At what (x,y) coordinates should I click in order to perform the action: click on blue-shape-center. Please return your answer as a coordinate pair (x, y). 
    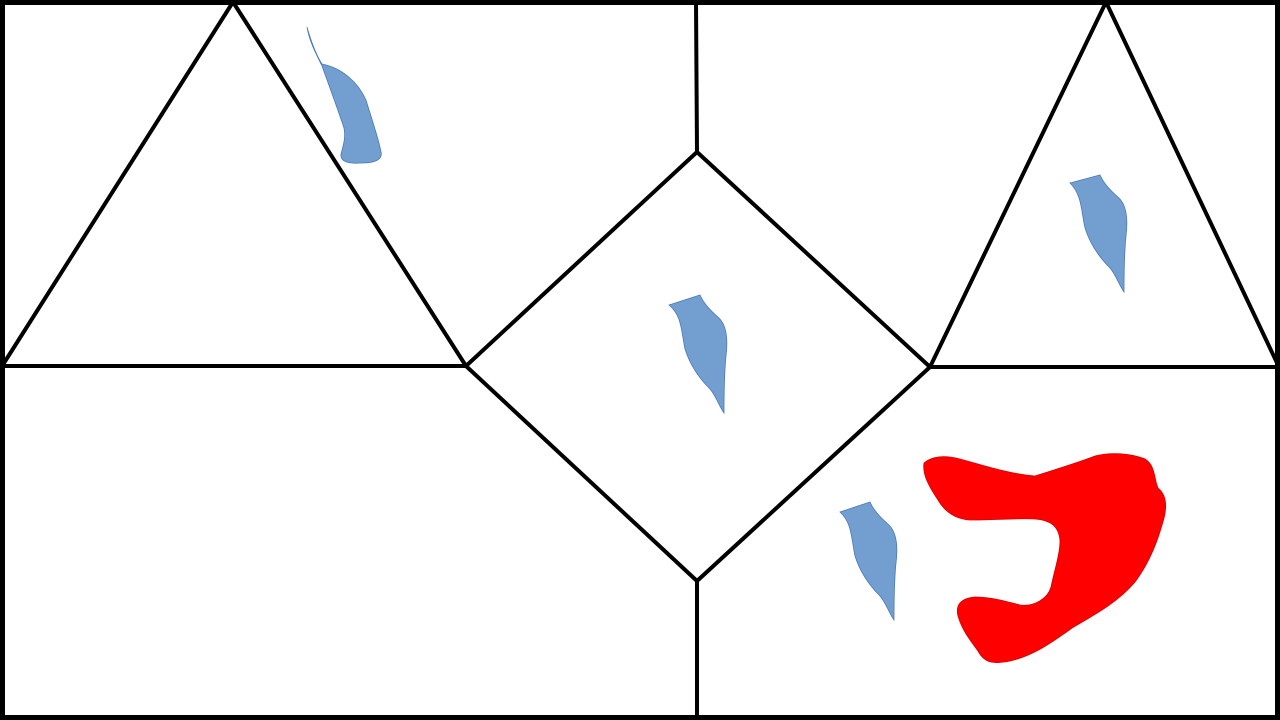
    Looking at the image, I should click on (698, 354).